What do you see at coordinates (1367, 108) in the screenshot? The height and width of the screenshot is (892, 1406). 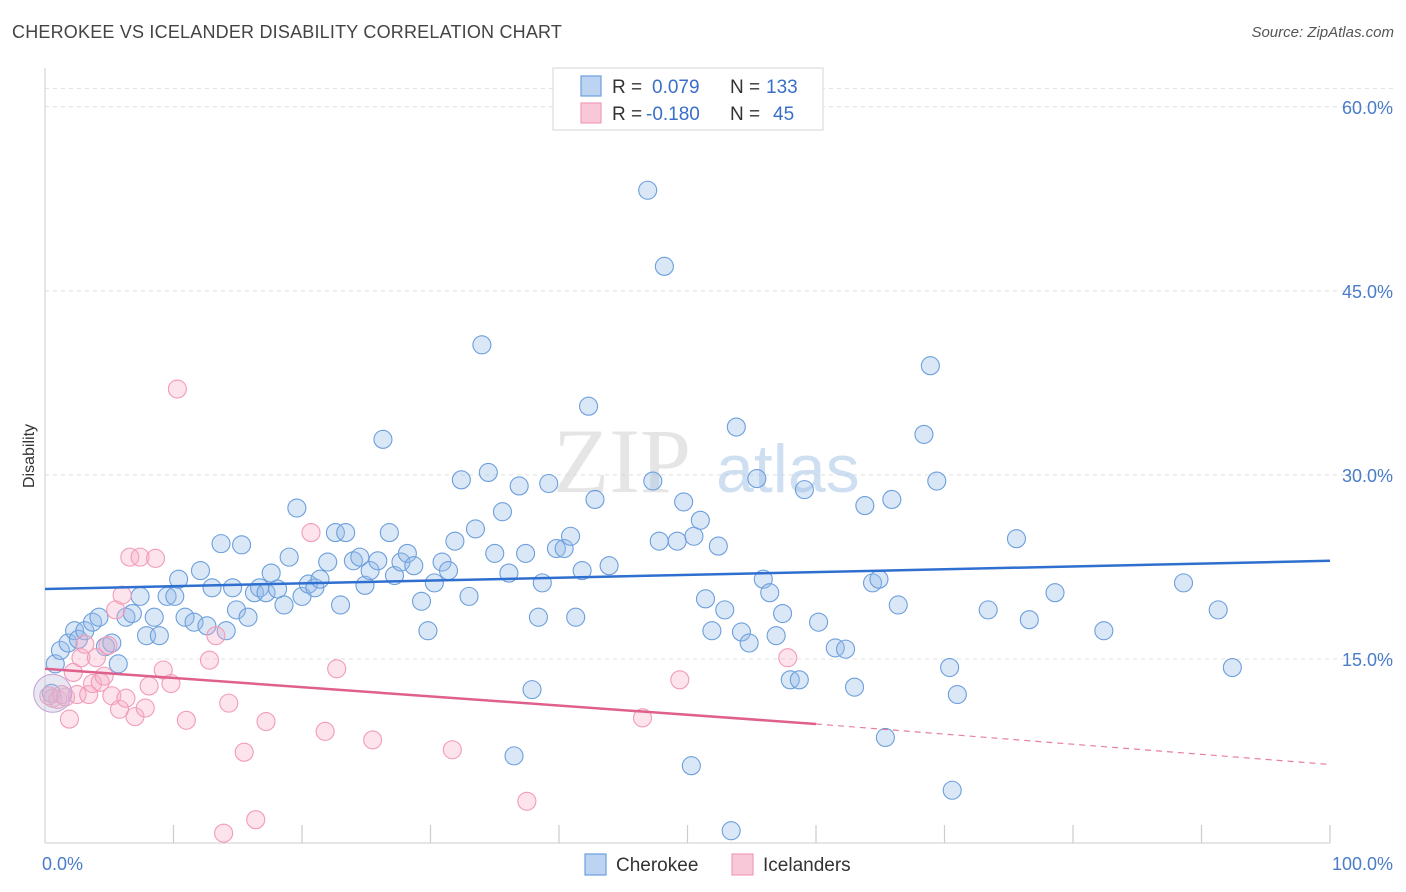 I see `y-tick-label-3: 60.0%` at bounding box center [1367, 108].